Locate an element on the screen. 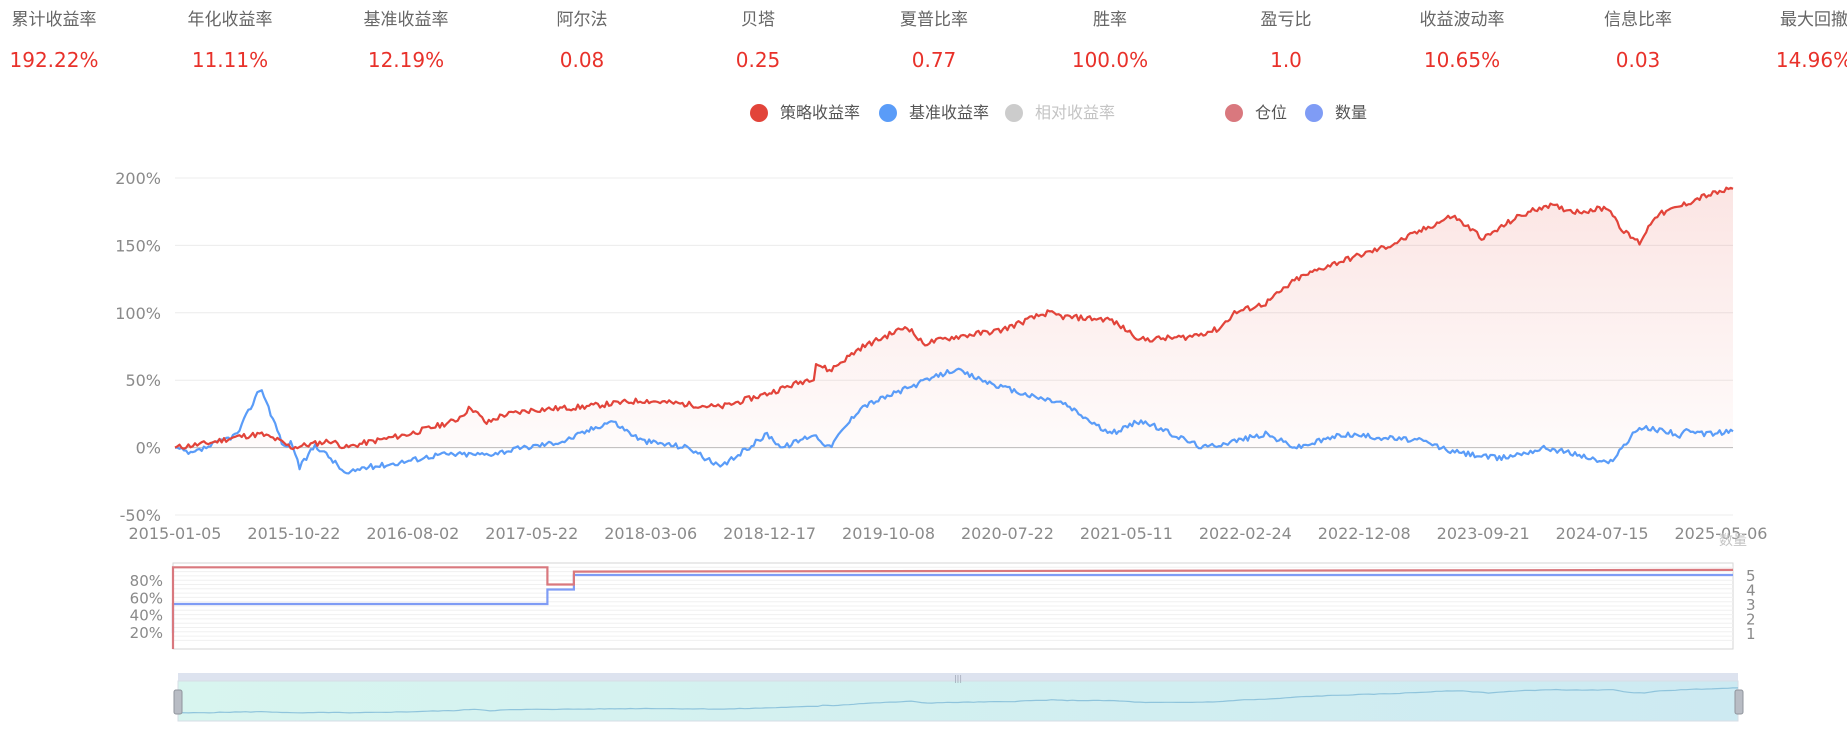  x-tick-label: 2024-07-15 is located at coordinates (1602, 533).